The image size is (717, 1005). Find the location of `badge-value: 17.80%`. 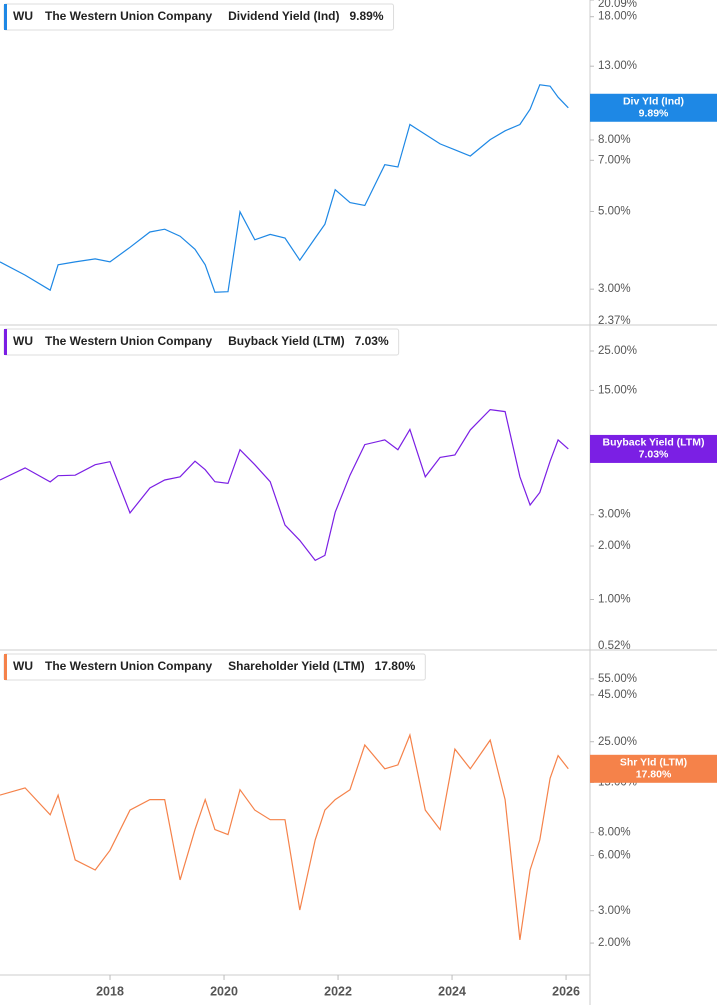

badge-value: 17.80% is located at coordinates (654, 775).